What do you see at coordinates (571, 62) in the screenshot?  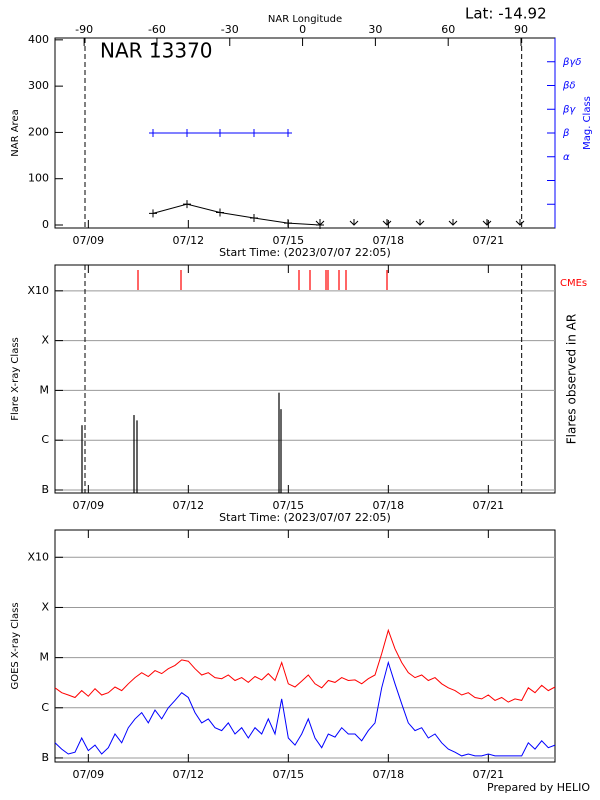 I see `y2-tick-label: βγδ` at bounding box center [571, 62].